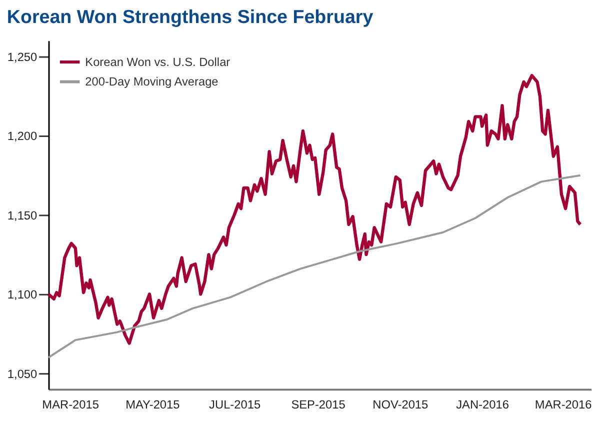  Describe the element at coordinates (22, 373) in the screenshot. I see `y-tick-label: 1,050` at that location.